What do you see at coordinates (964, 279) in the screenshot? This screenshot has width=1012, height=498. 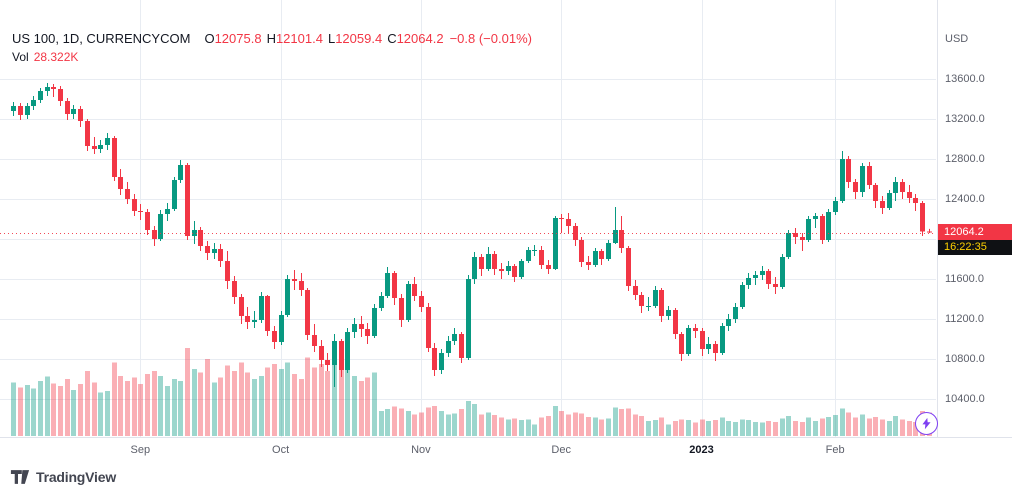 I see `price-axis-label: 11600.0` at bounding box center [964, 279].